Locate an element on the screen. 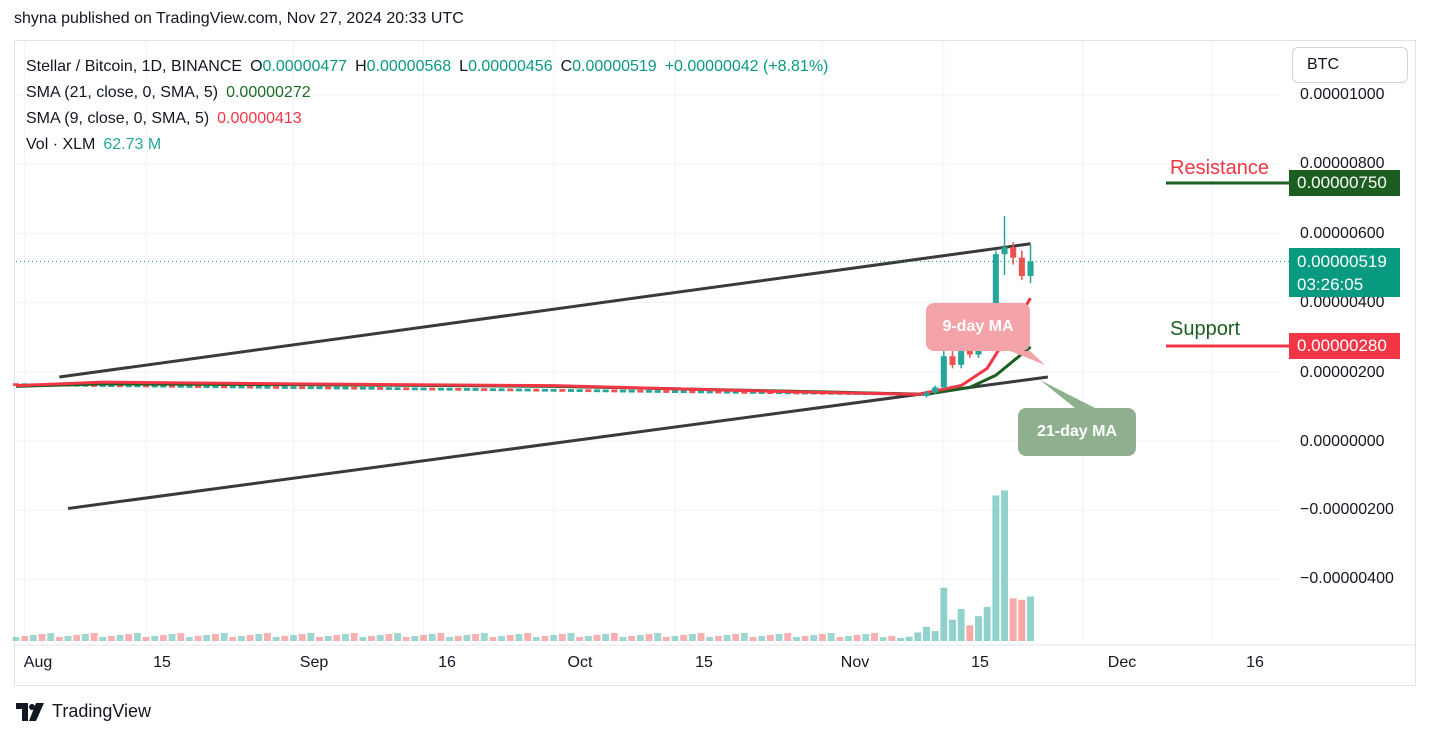  ma21-callout-pointer is located at coordinates (1067, 394).